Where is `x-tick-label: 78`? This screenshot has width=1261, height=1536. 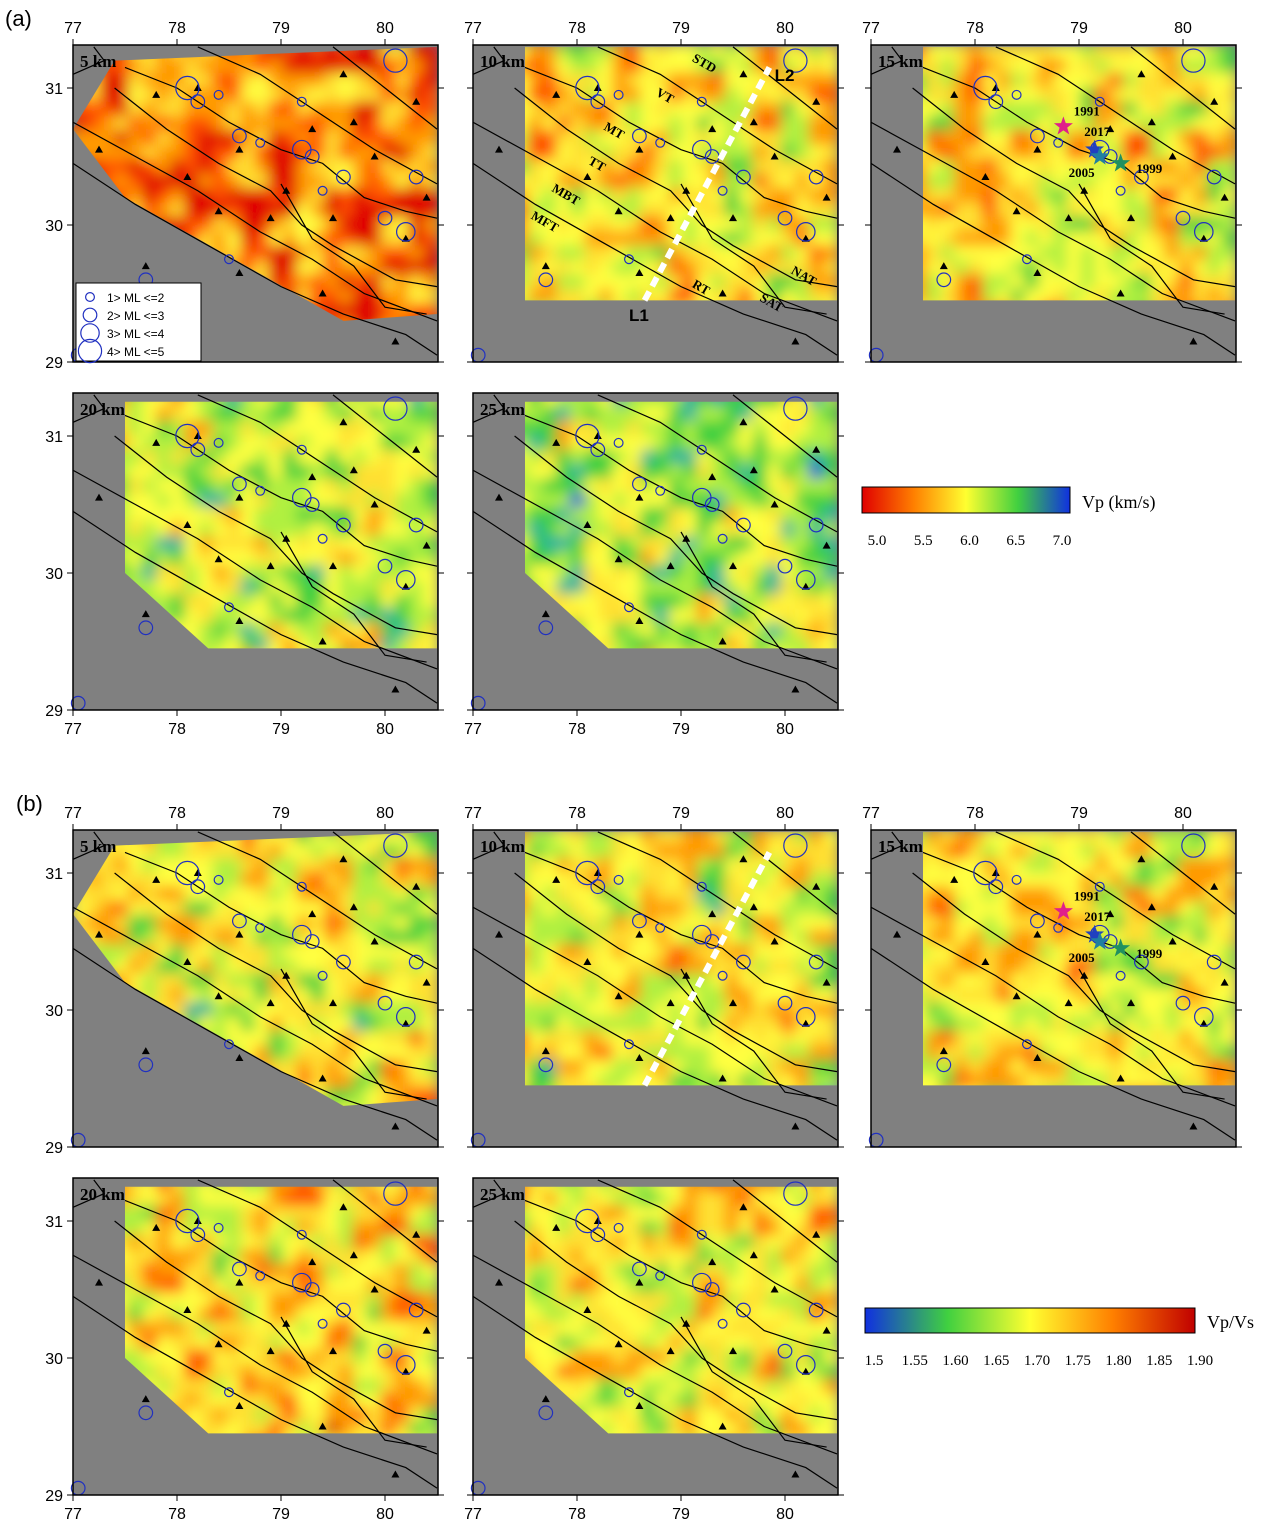 x-tick-label: 78 is located at coordinates (577, 813).